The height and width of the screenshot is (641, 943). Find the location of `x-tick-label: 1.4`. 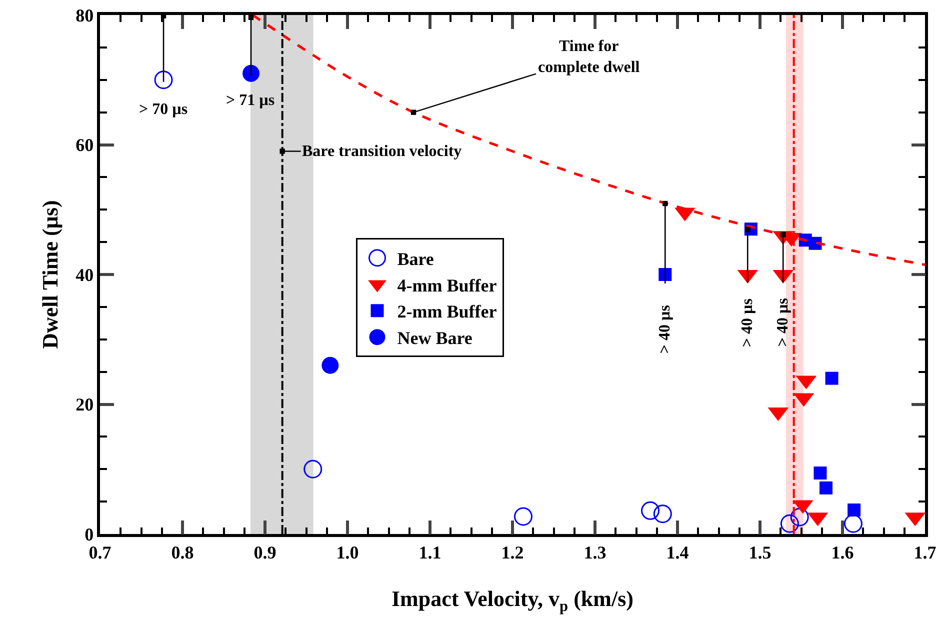

x-tick-label: 1.4 is located at coordinates (677, 552).